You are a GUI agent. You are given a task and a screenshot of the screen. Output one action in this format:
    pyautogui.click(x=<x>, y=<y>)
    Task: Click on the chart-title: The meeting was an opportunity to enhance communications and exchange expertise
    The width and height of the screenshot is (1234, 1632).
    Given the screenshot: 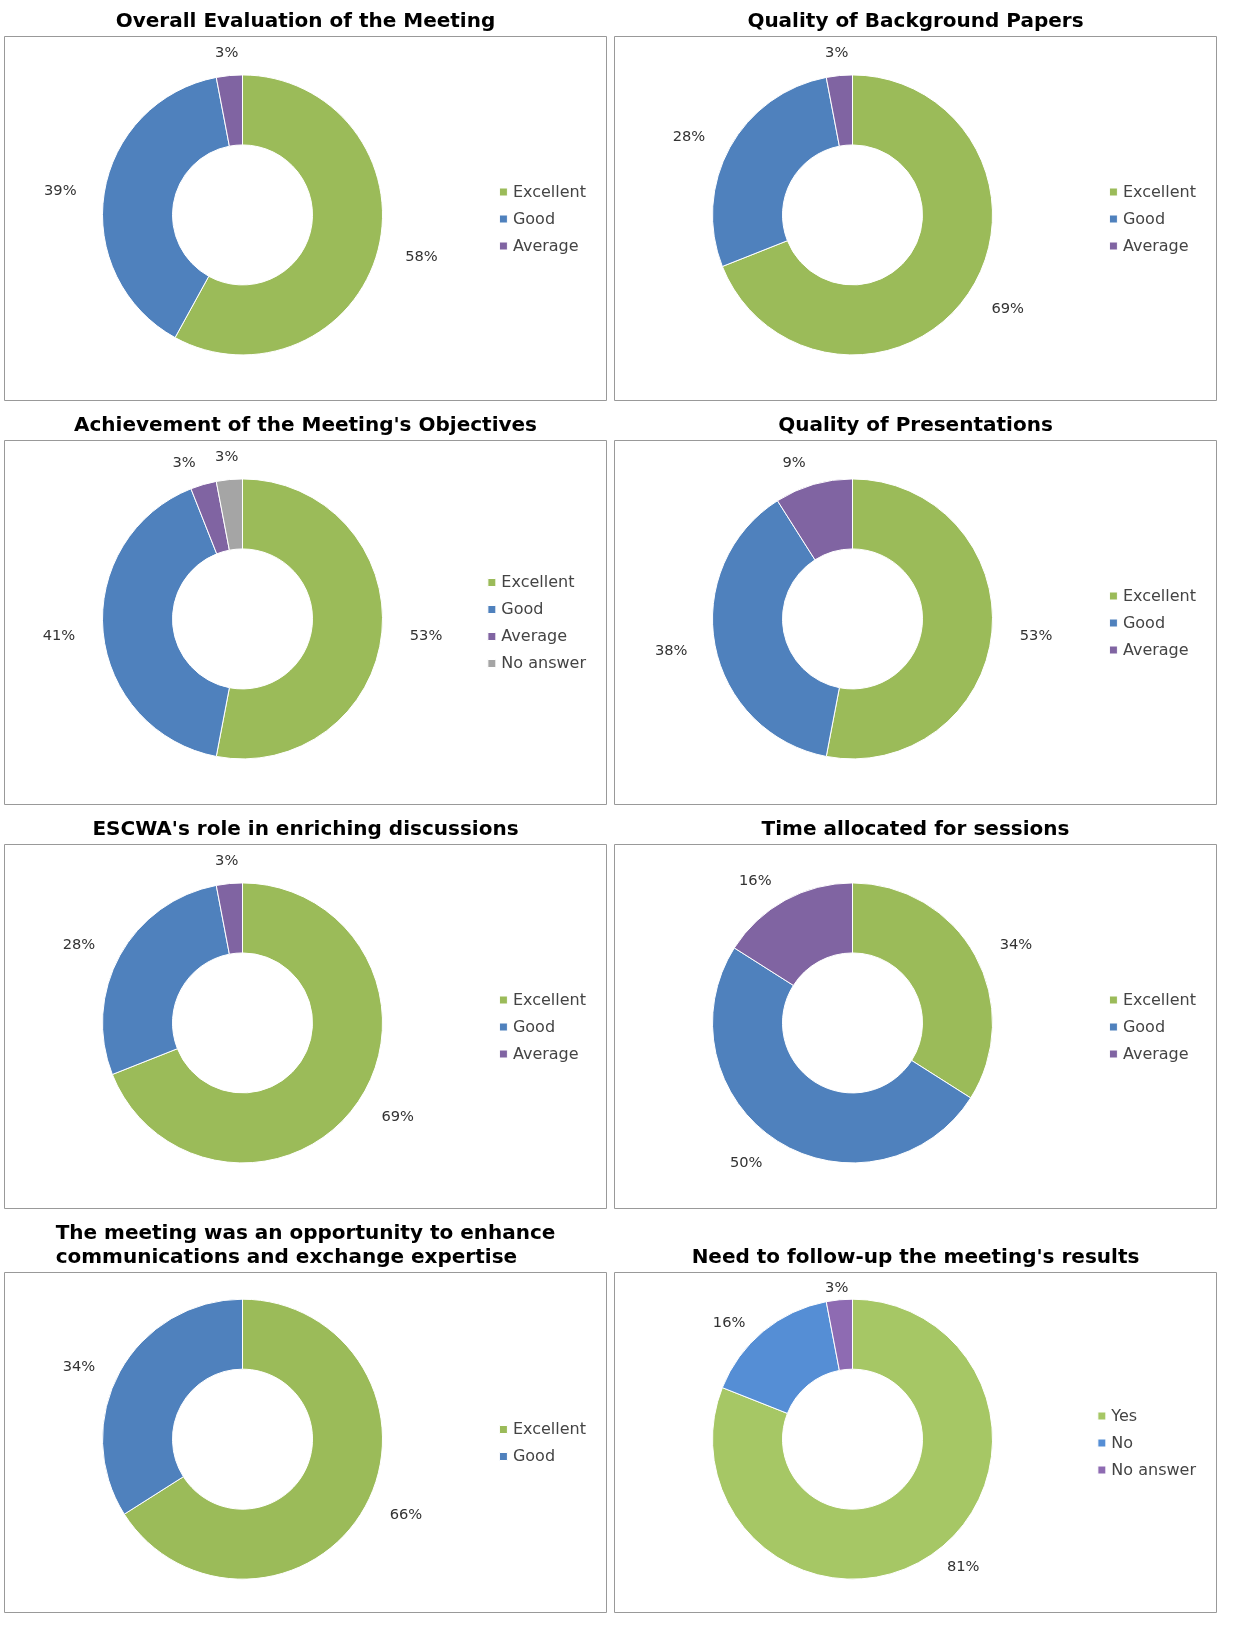 What is the action you would take?
    pyautogui.click(x=305, y=1243)
    